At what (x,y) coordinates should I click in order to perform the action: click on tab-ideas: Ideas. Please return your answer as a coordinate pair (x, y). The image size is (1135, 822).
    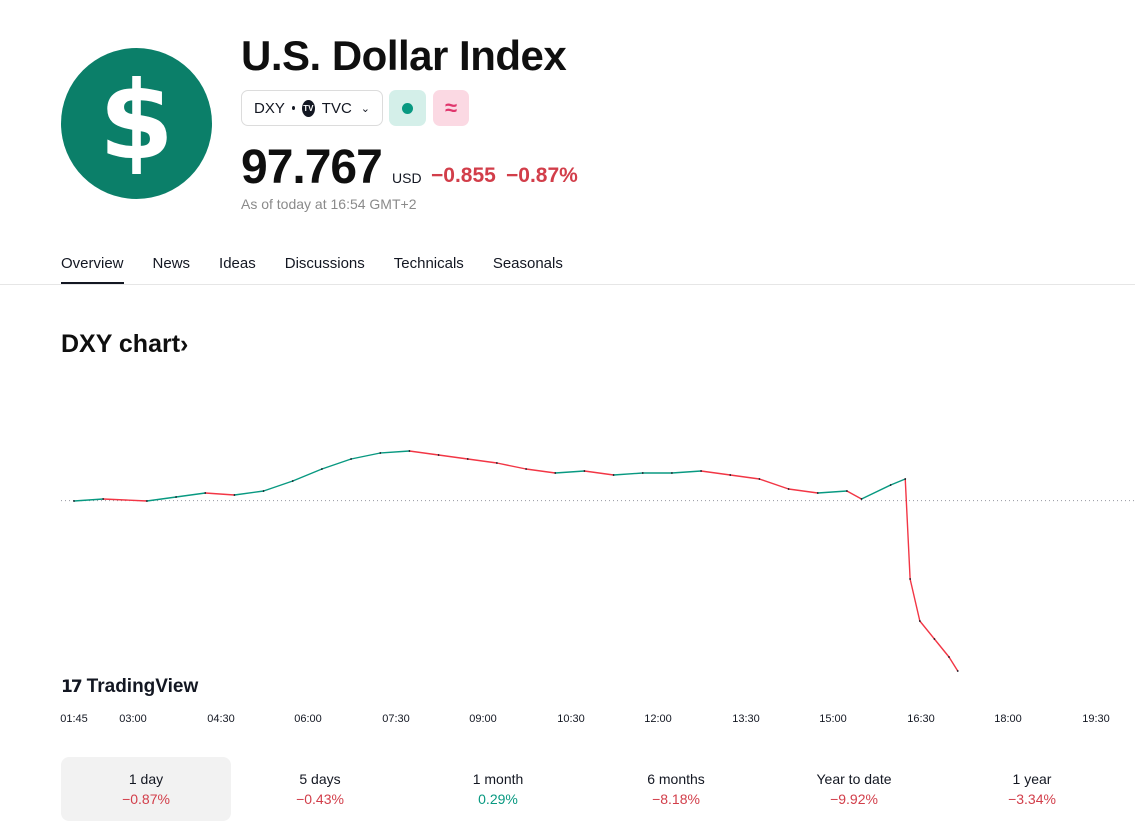
    Looking at the image, I should click on (237, 263).